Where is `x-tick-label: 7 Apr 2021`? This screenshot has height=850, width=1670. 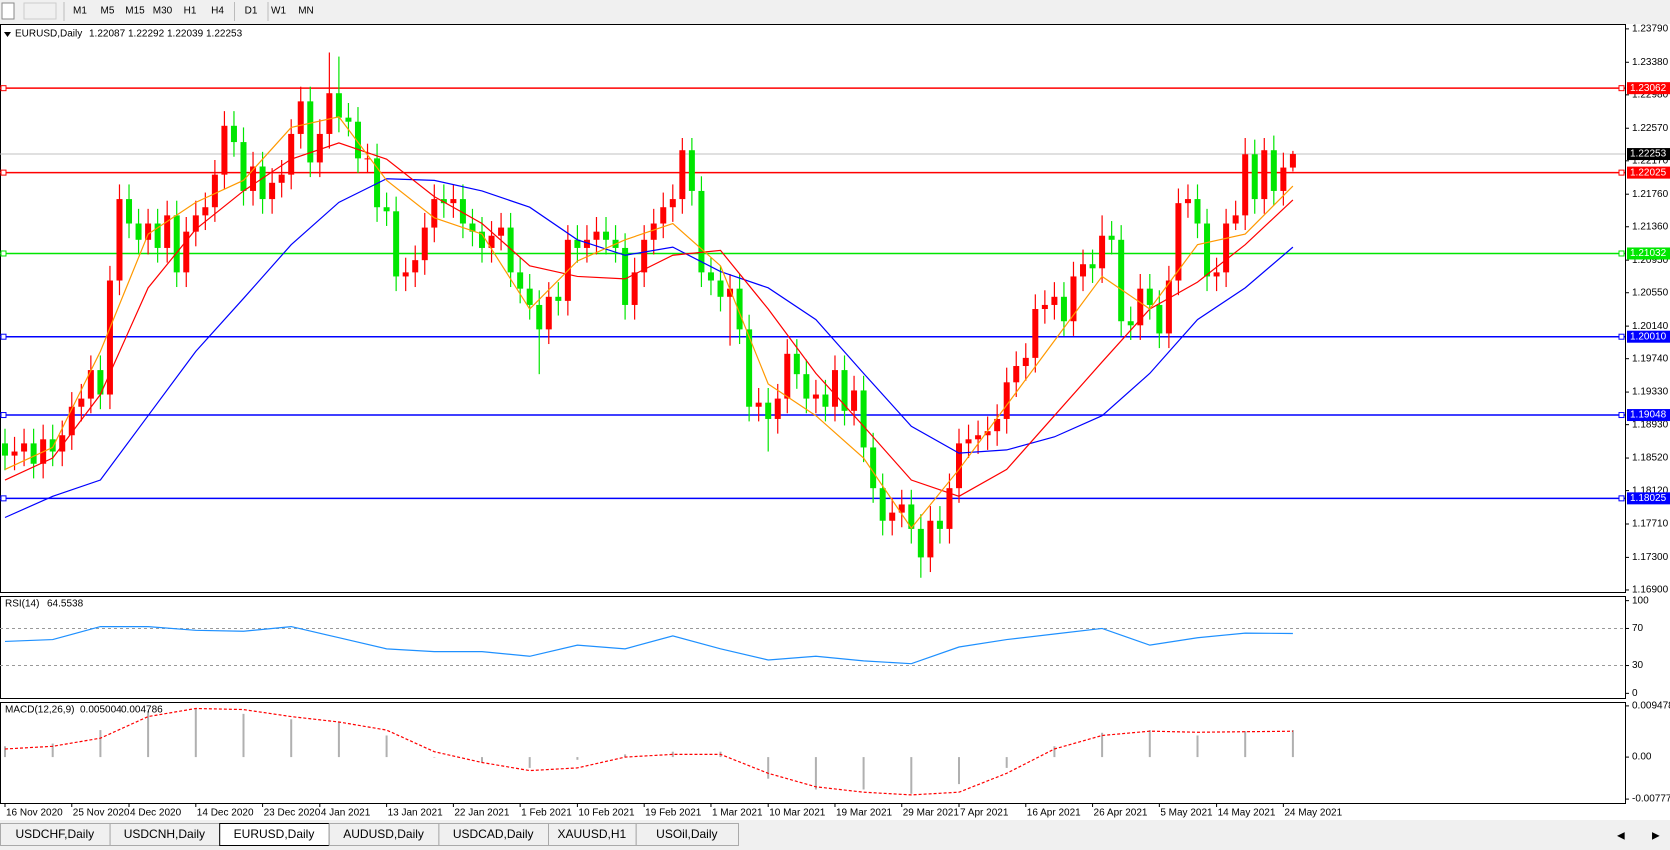
x-tick-label: 7 Apr 2021 is located at coordinates (984, 813).